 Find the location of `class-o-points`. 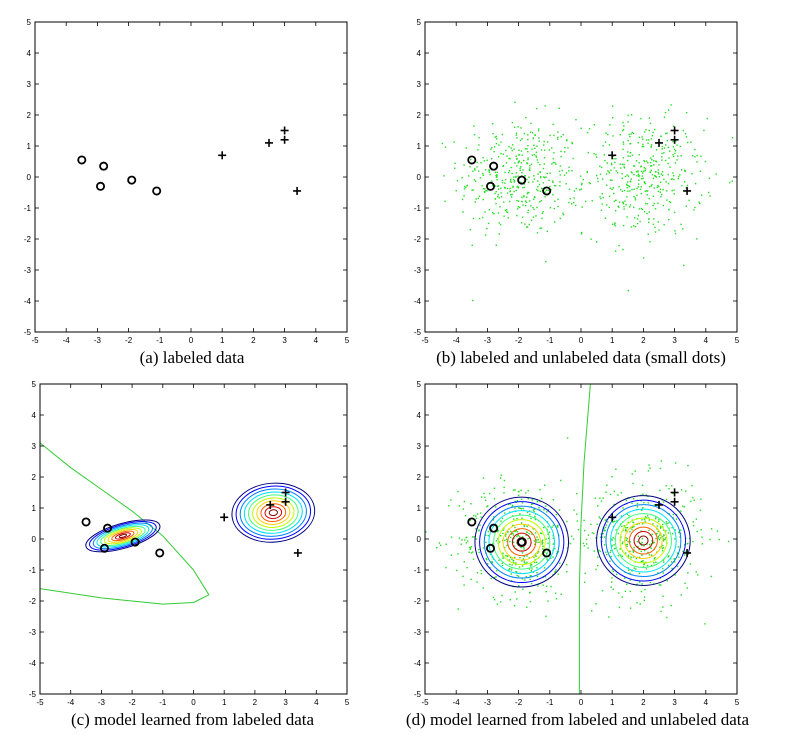

class-o-points is located at coordinates (123, 537).